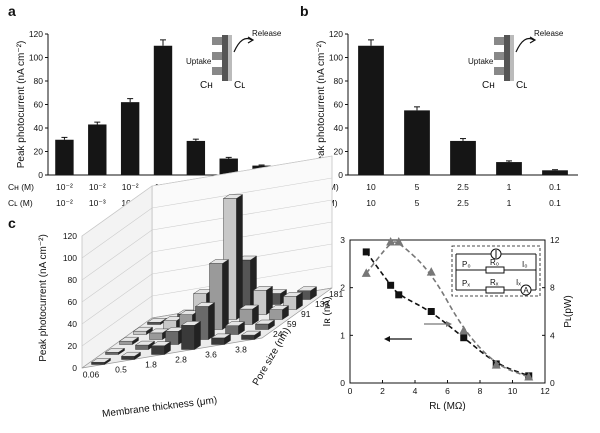  I want to click on panel-b-ylabel: Peak photocurrent (nA cm⁻²), so click(321, 105).